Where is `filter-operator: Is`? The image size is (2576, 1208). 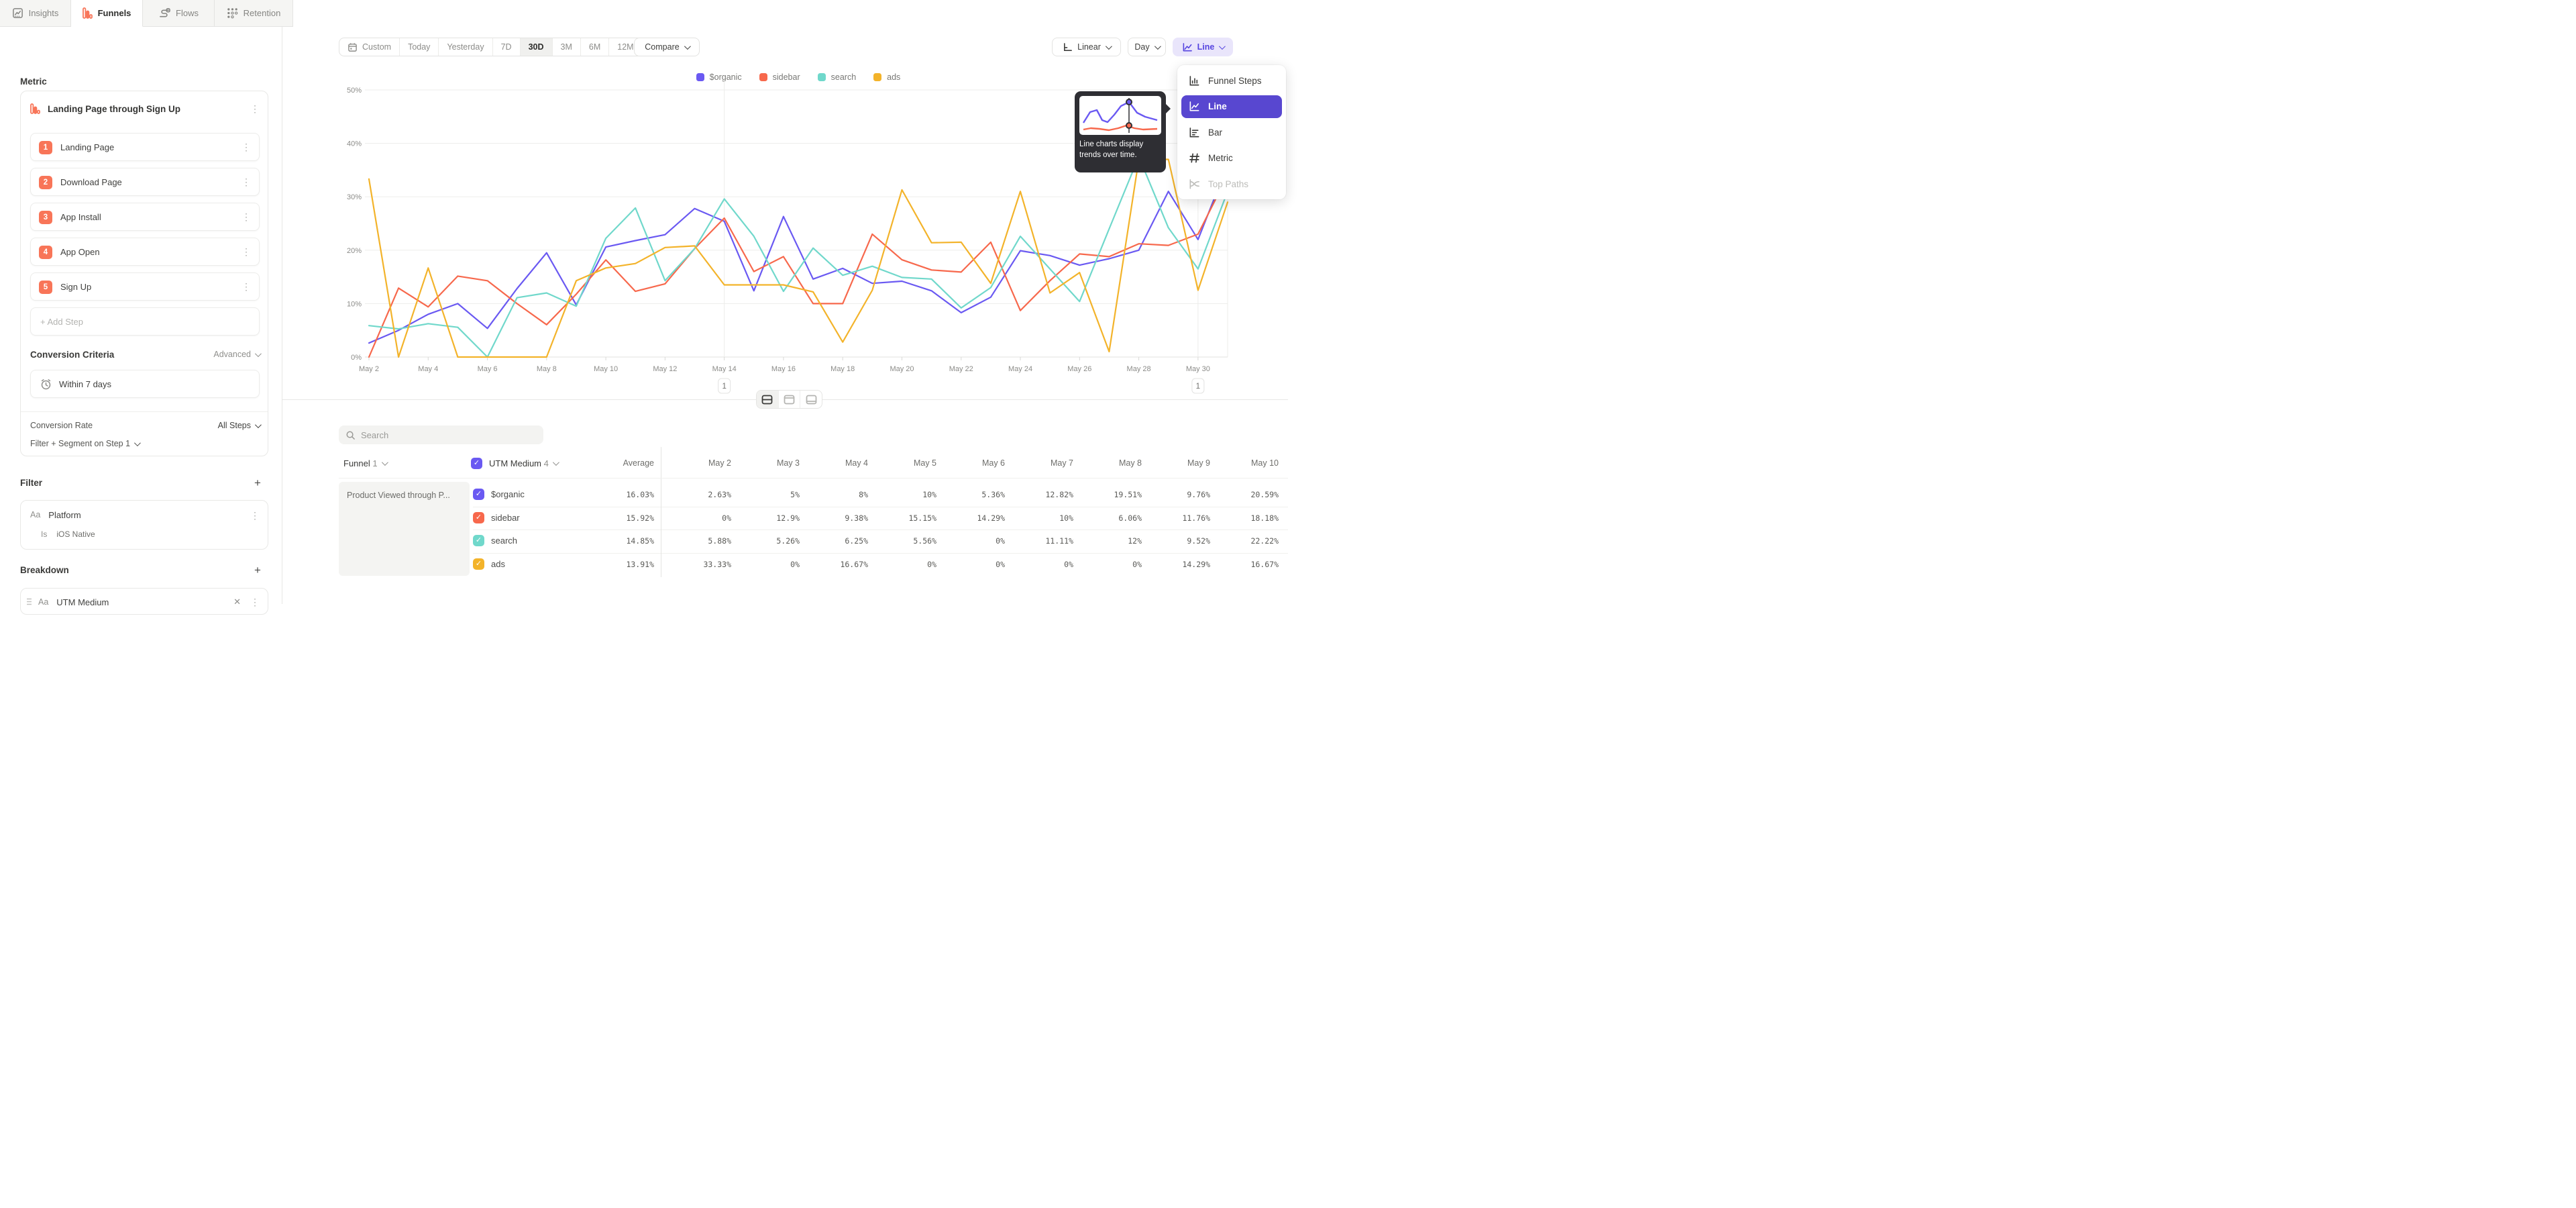
filter-operator: Is is located at coordinates (44, 534).